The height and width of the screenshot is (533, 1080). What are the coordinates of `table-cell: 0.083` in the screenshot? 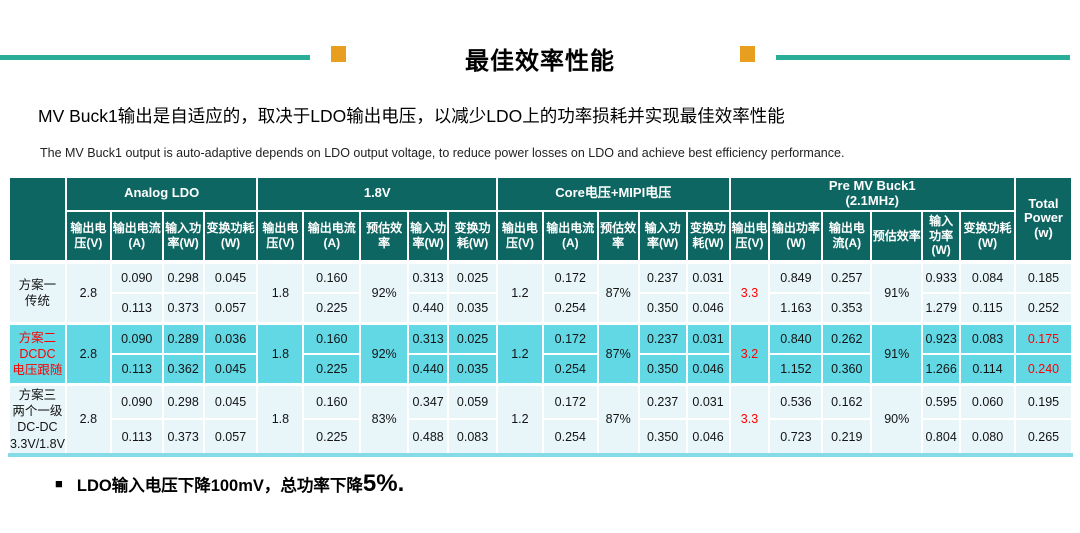 It's located at (472, 437).